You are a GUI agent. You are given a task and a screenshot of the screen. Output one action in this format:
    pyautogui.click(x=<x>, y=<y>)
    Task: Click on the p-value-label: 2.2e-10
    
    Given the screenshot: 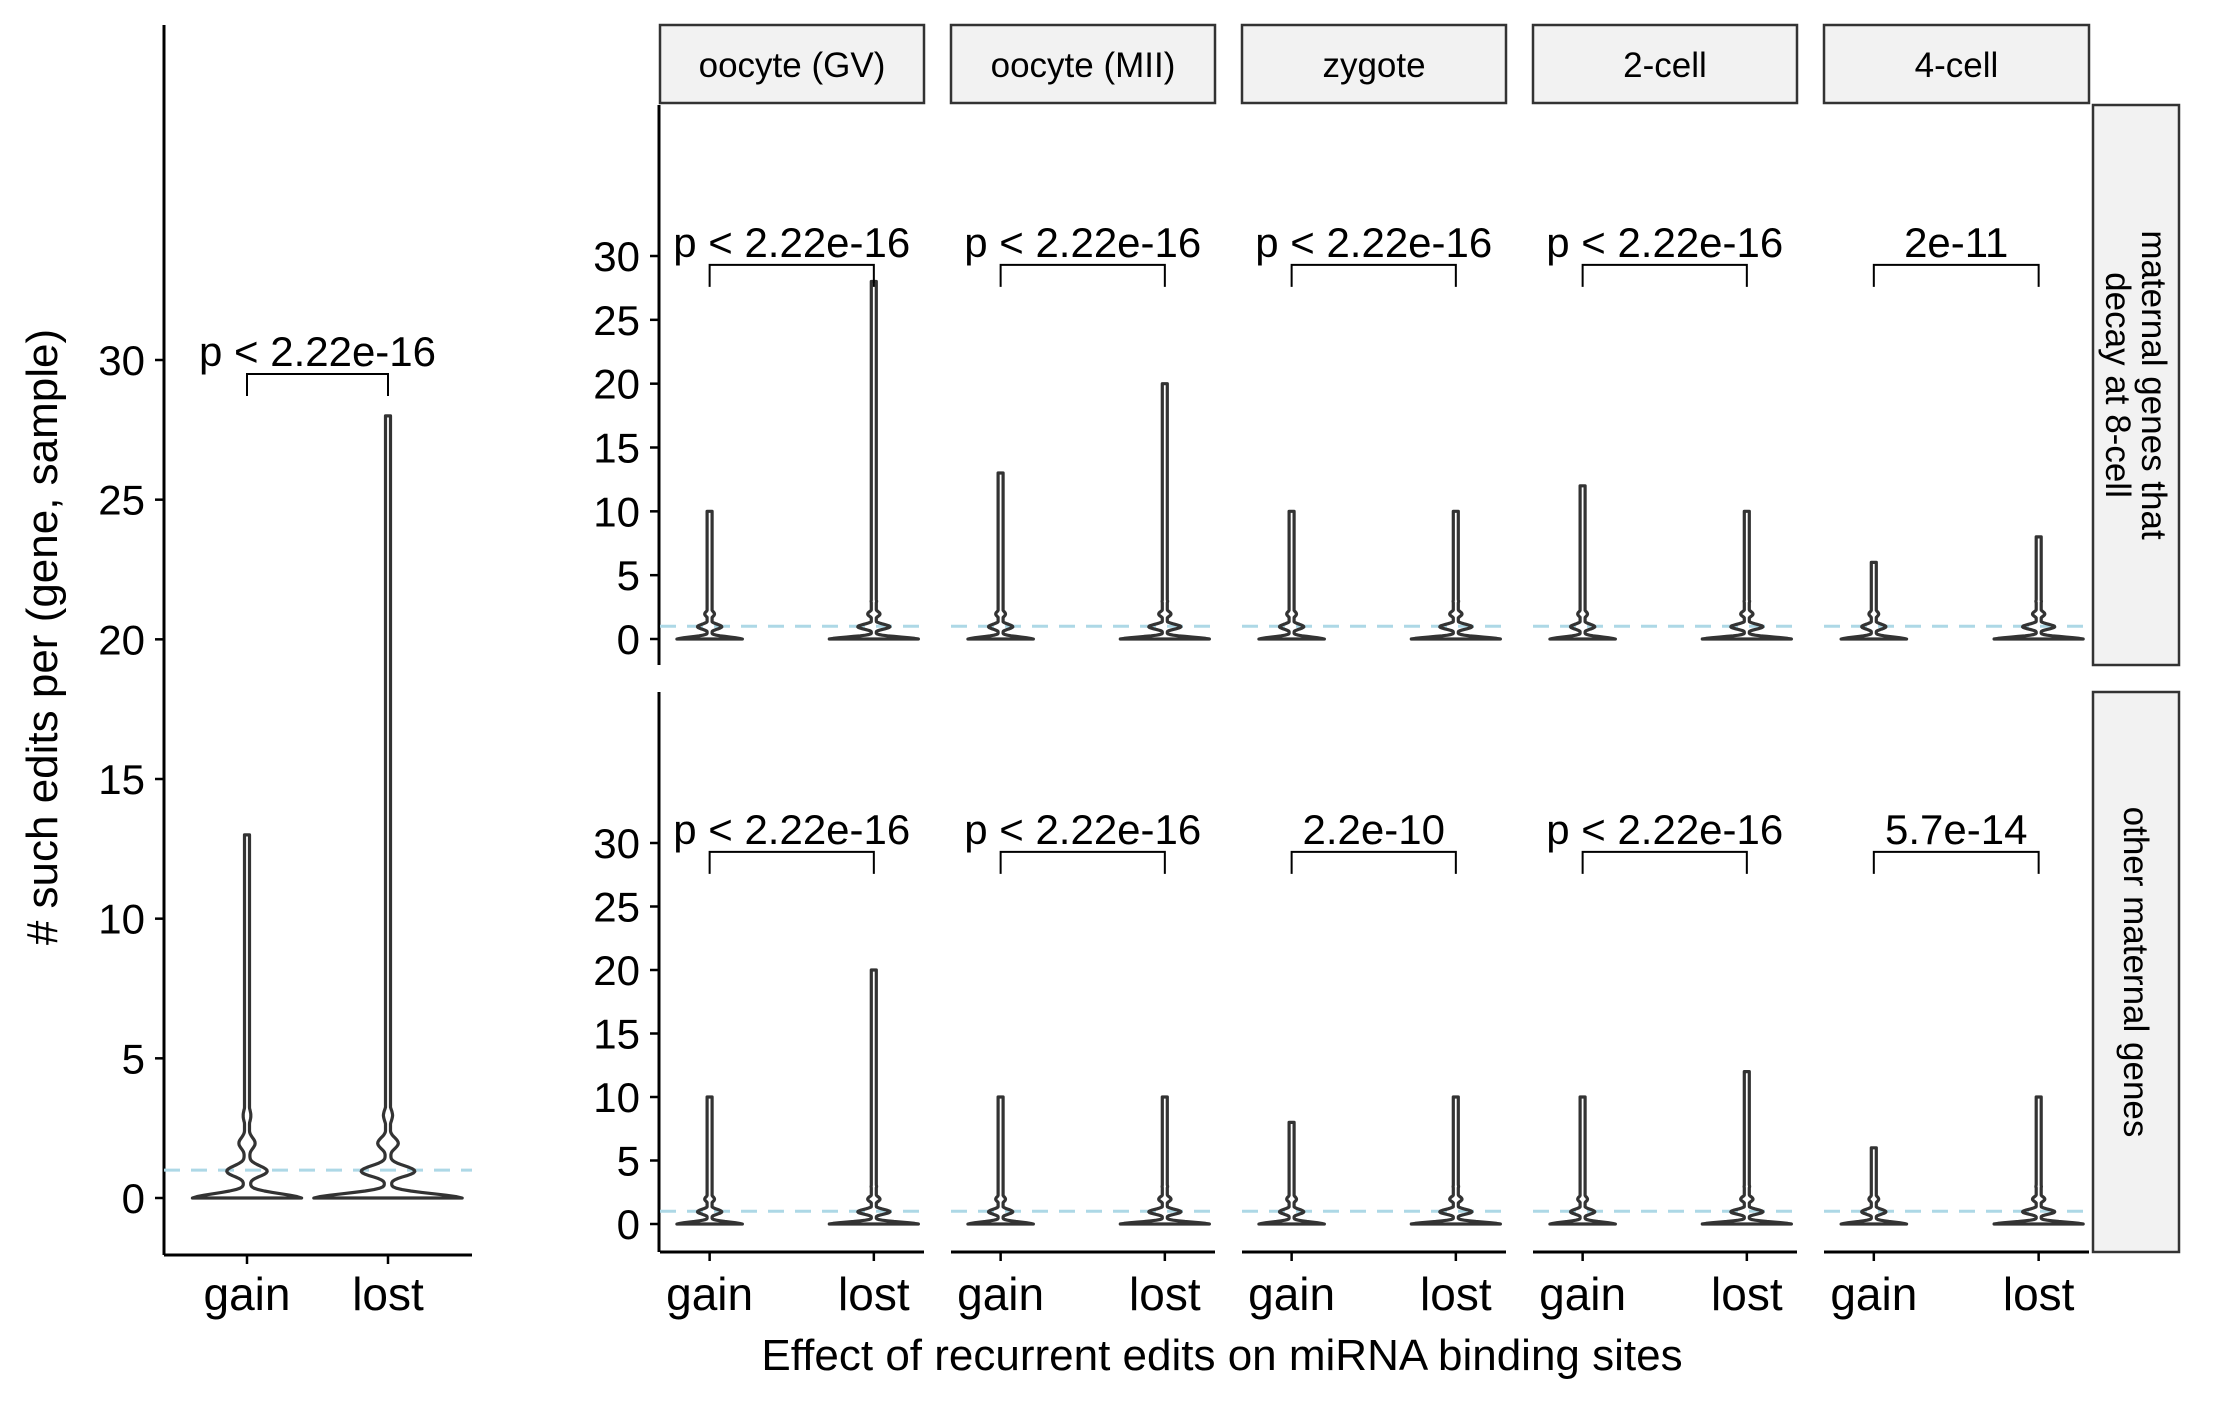 What is the action you would take?
    pyautogui.click(x=1374, y=829)
    